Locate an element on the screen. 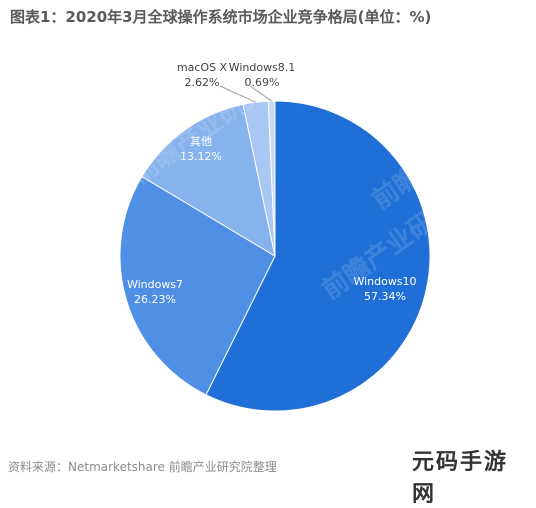 Image resolution: width=536 pixels, height=508 pixels. pie-slice-windows7 is located at coordinates (197, 285).